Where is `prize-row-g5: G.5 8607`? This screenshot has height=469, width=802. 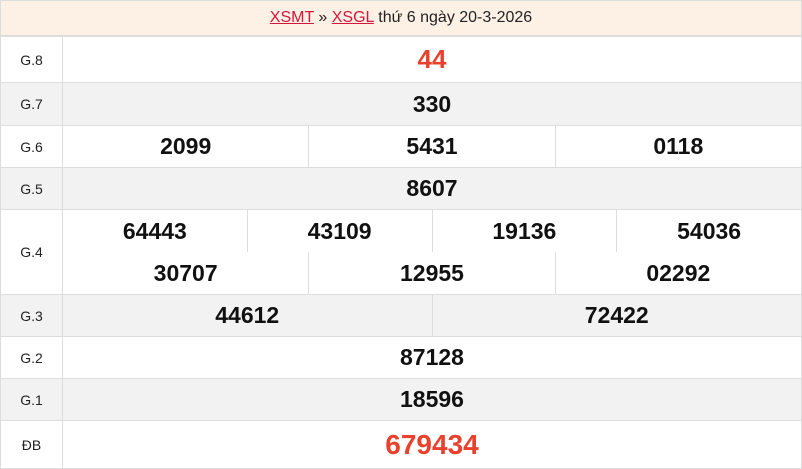
prize-row-g5: G.5 8607 is located at coordinates (401, 188).